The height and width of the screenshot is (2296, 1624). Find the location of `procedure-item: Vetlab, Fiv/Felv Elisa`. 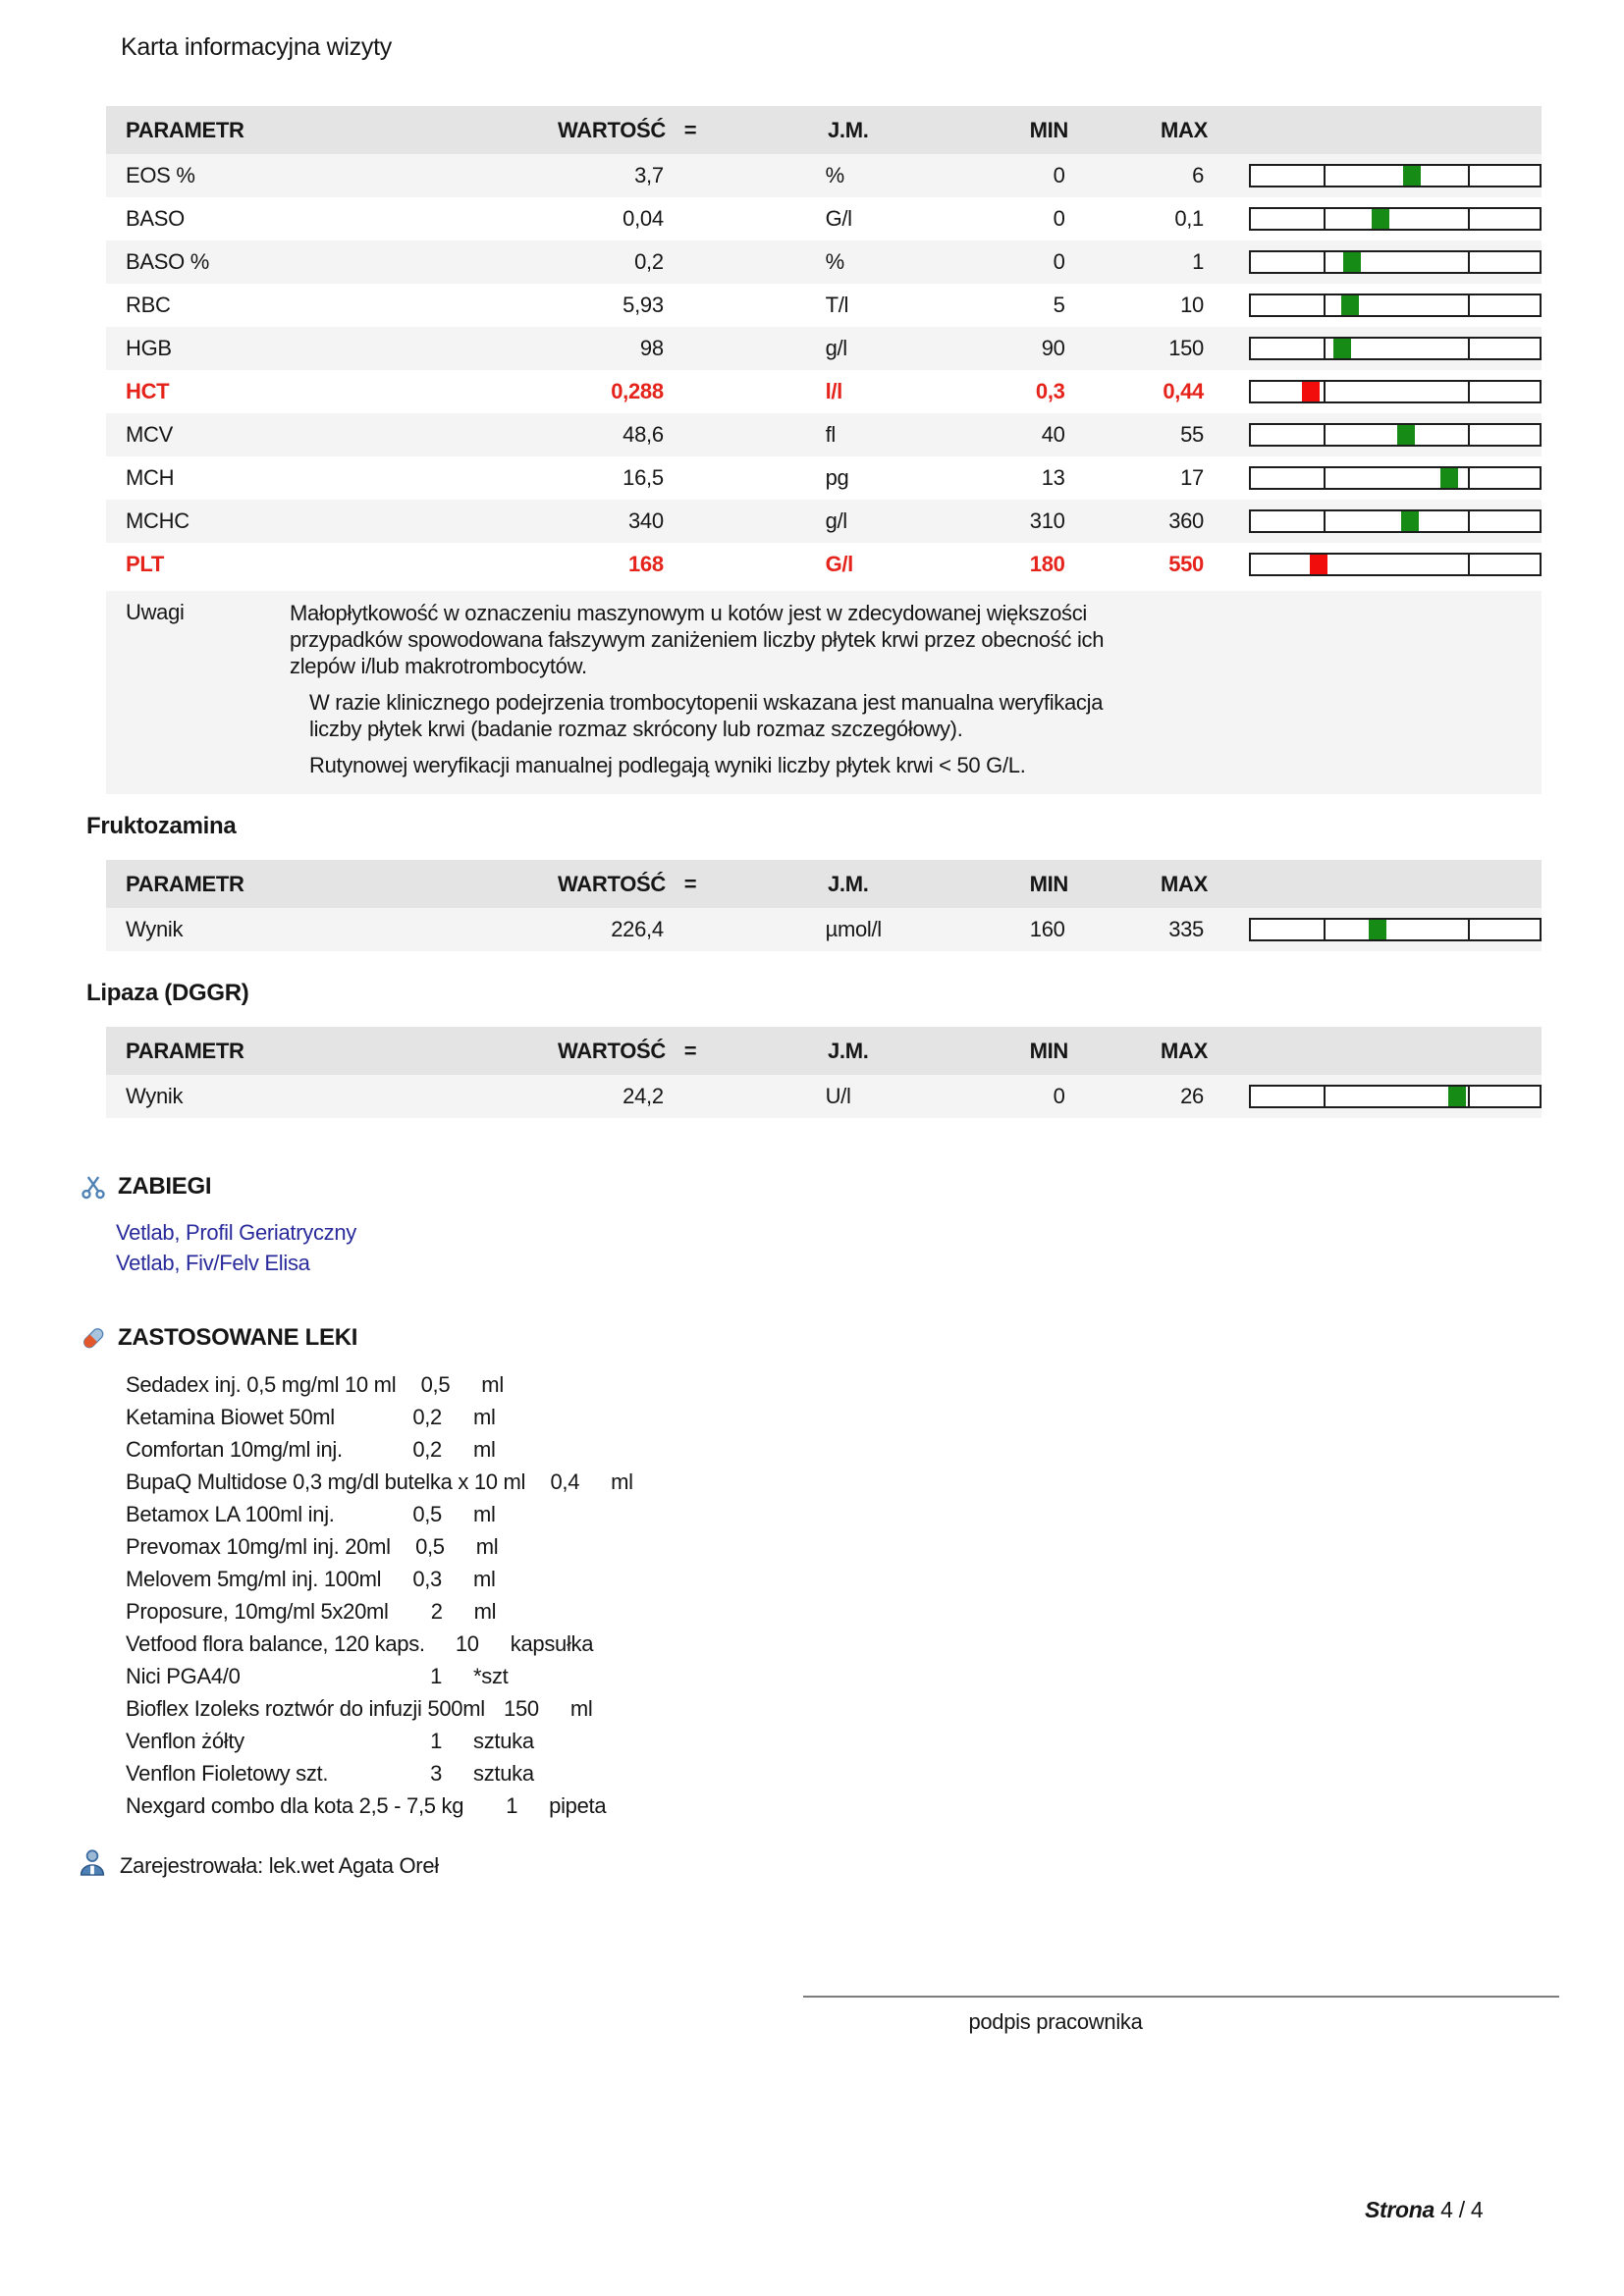

procedure-item: Vetlab, Fiv/Felv Elisa is located at coordinates (213, 1263).